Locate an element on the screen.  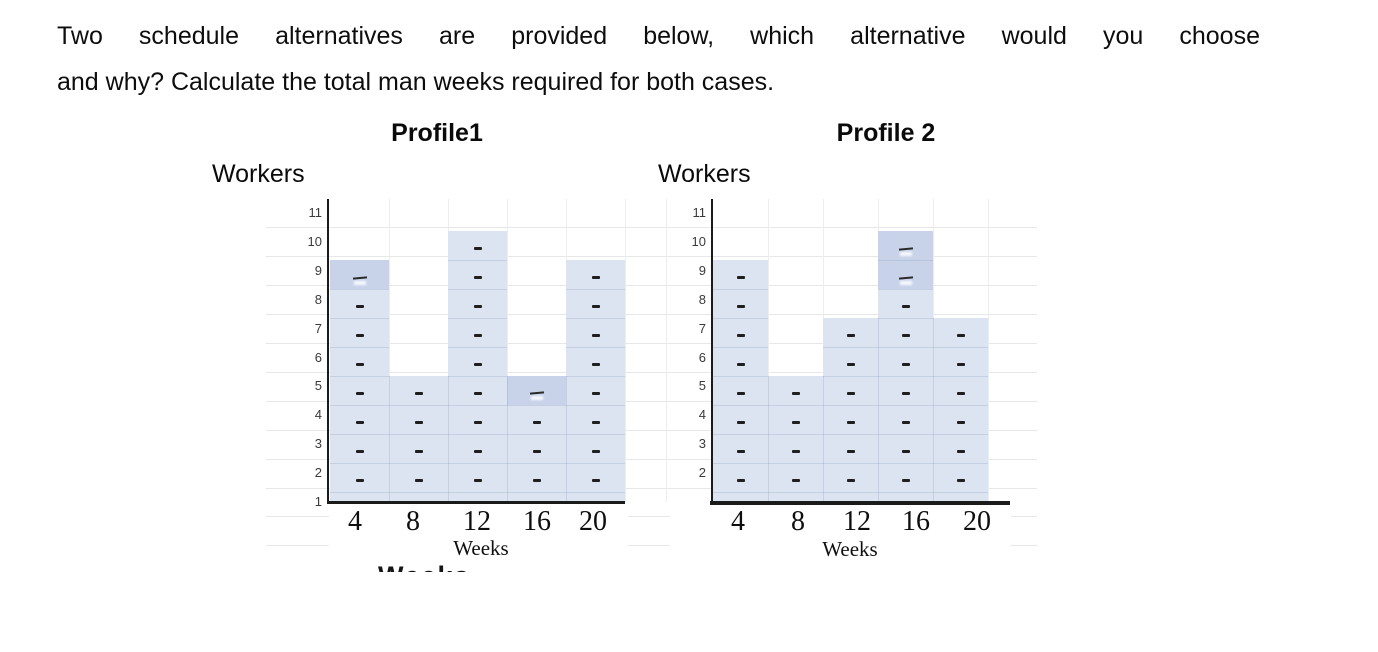
cropped-weeks-text: Weeks is located at coordinates (431, 567).